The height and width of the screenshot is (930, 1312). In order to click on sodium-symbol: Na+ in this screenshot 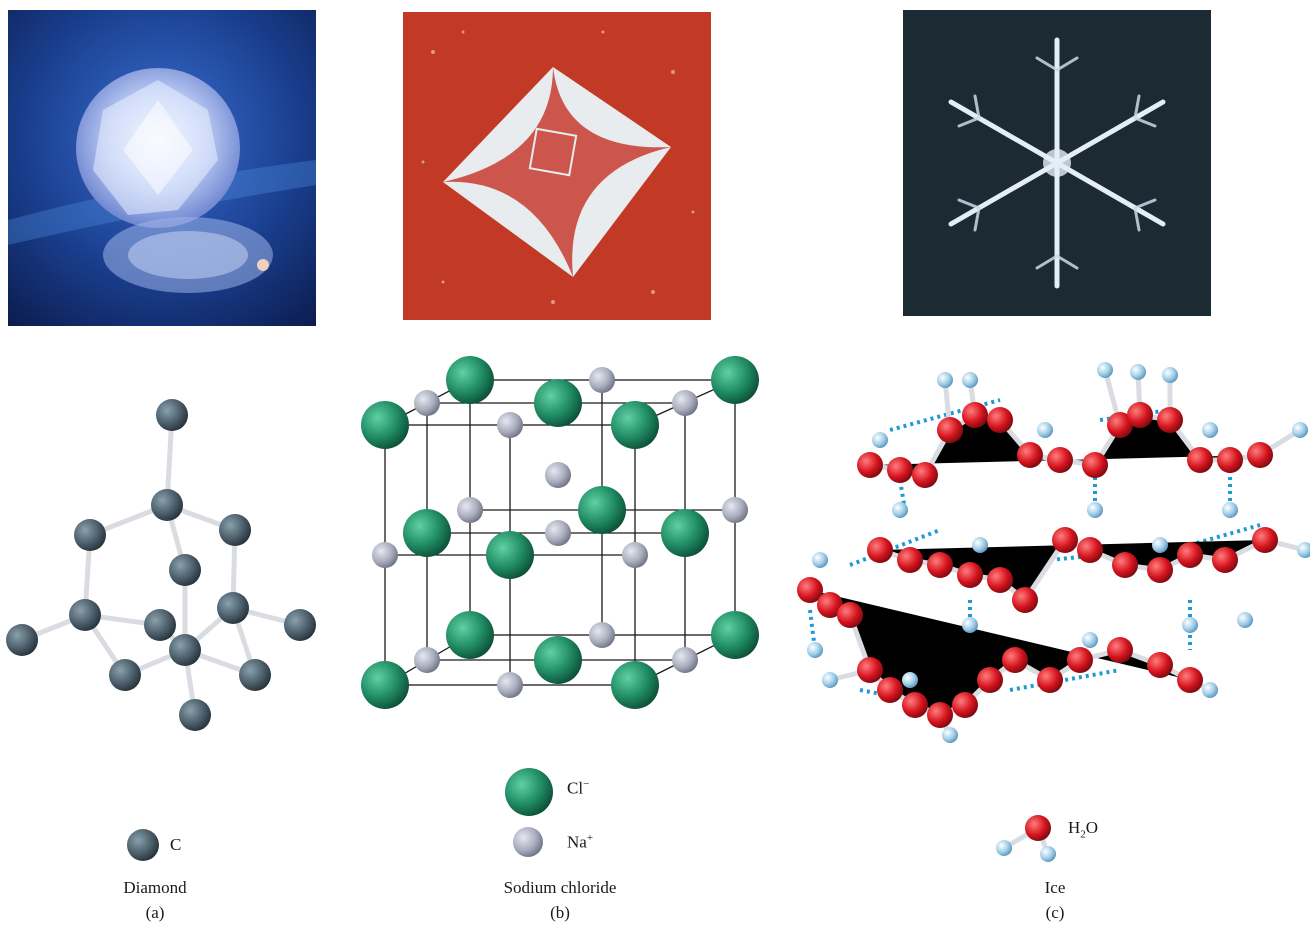, I will do `click(580, 842)`.